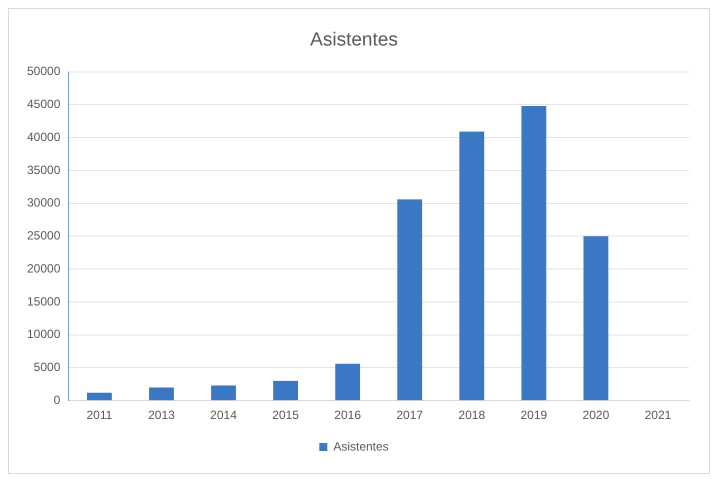 Image resolution: width=718 pixels, height=480 pixels. Describe the element at coordinates (43, 103) in the screenshot. I see `y-tick-label: 45000` at that location.